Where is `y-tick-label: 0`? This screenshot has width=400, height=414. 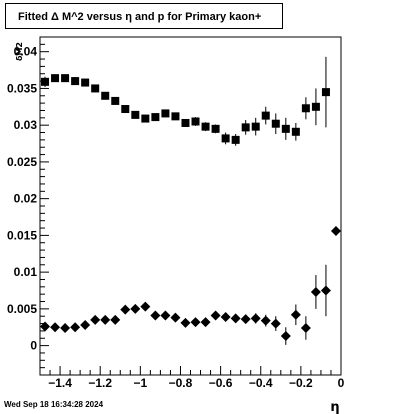 y-tick-label: 0 is located at coordinates (33, 346).